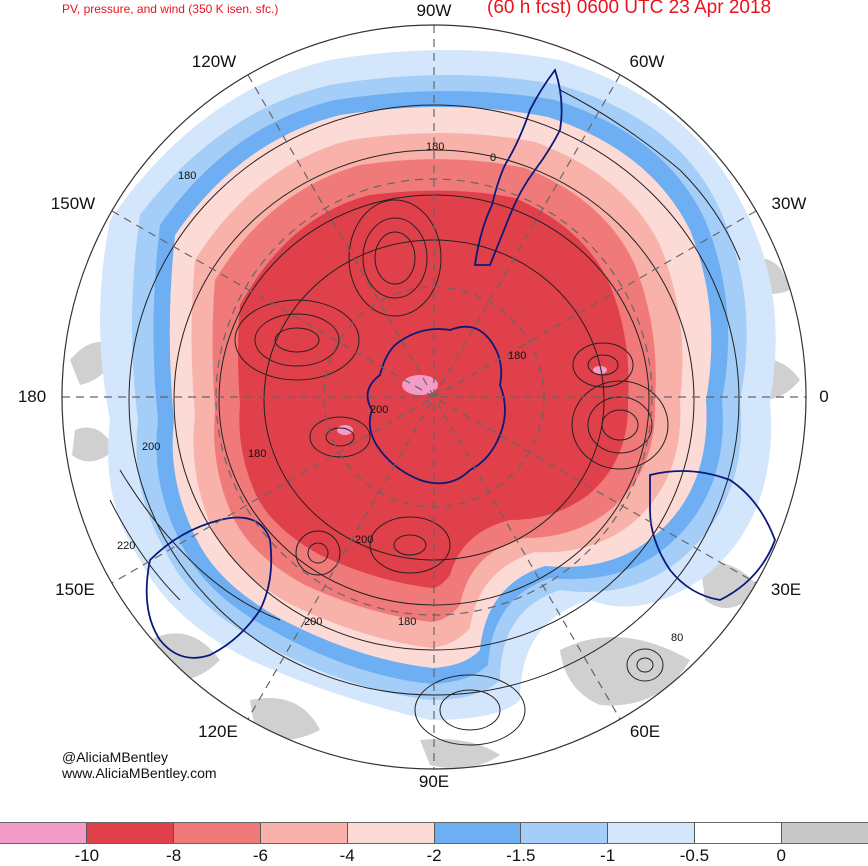 The image size is (868, 866). I want to click on lon-label-60e: 60E, so click(645, 731).